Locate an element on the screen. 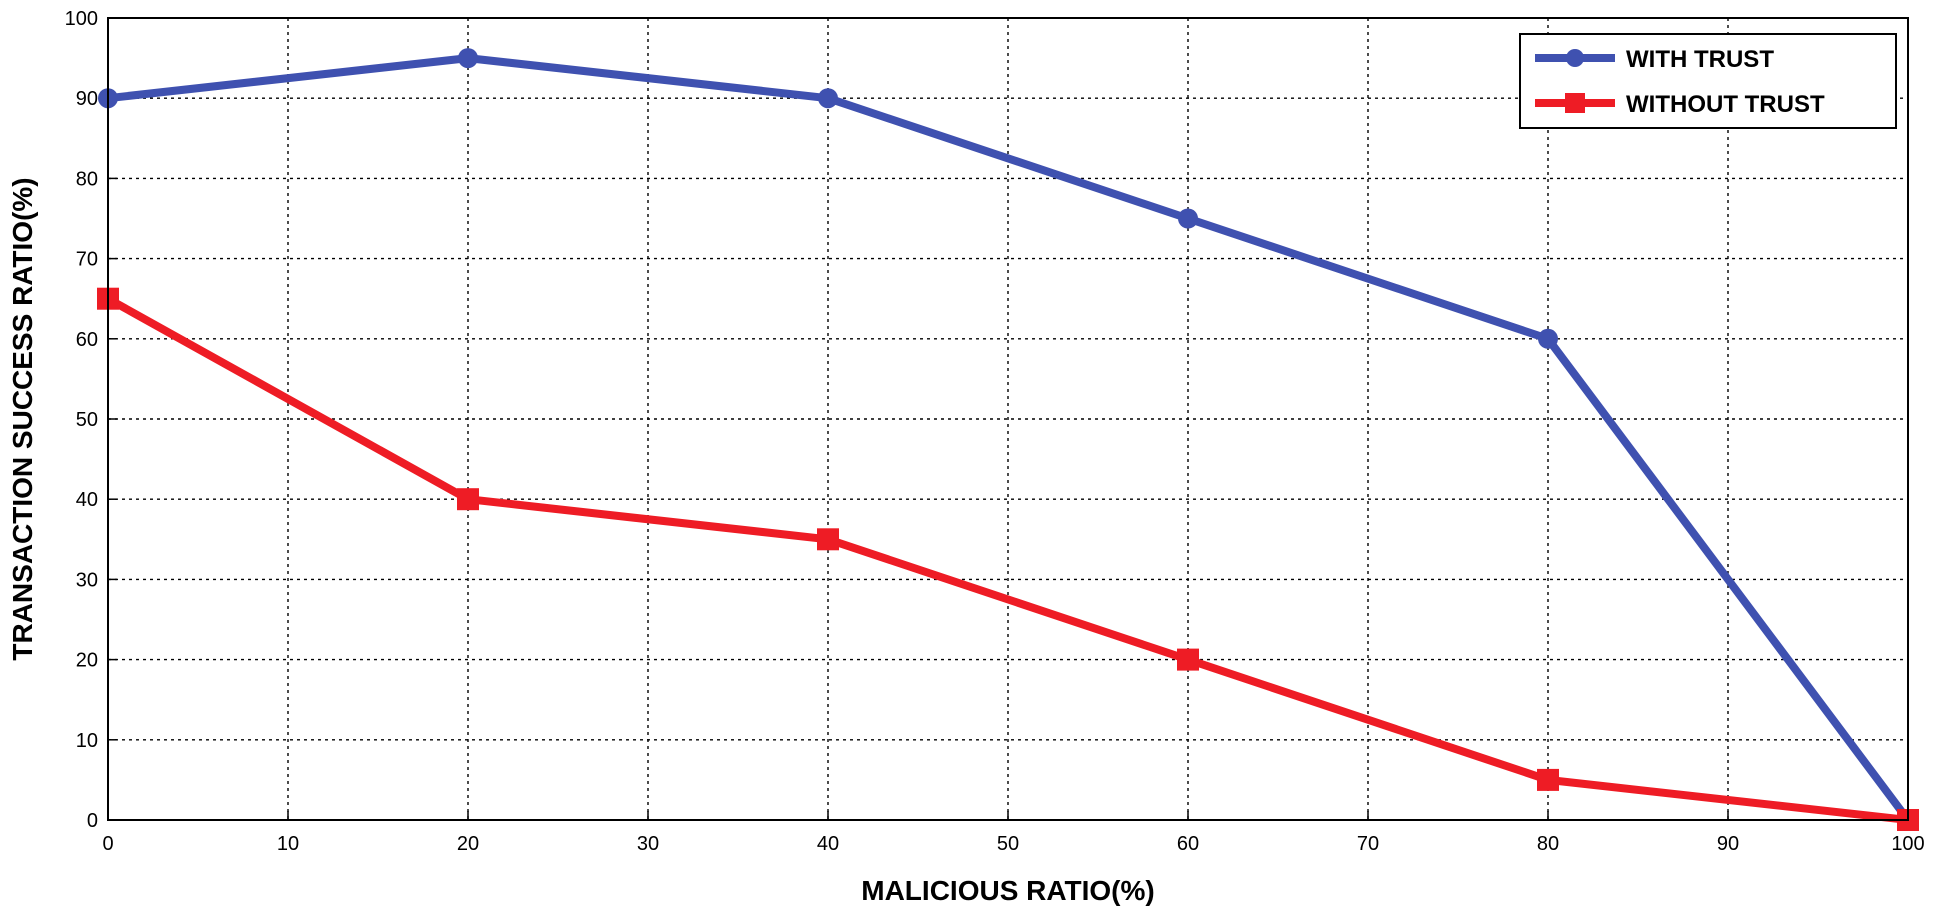  x-tick-label: 10 is located at coordinates (288, 844).